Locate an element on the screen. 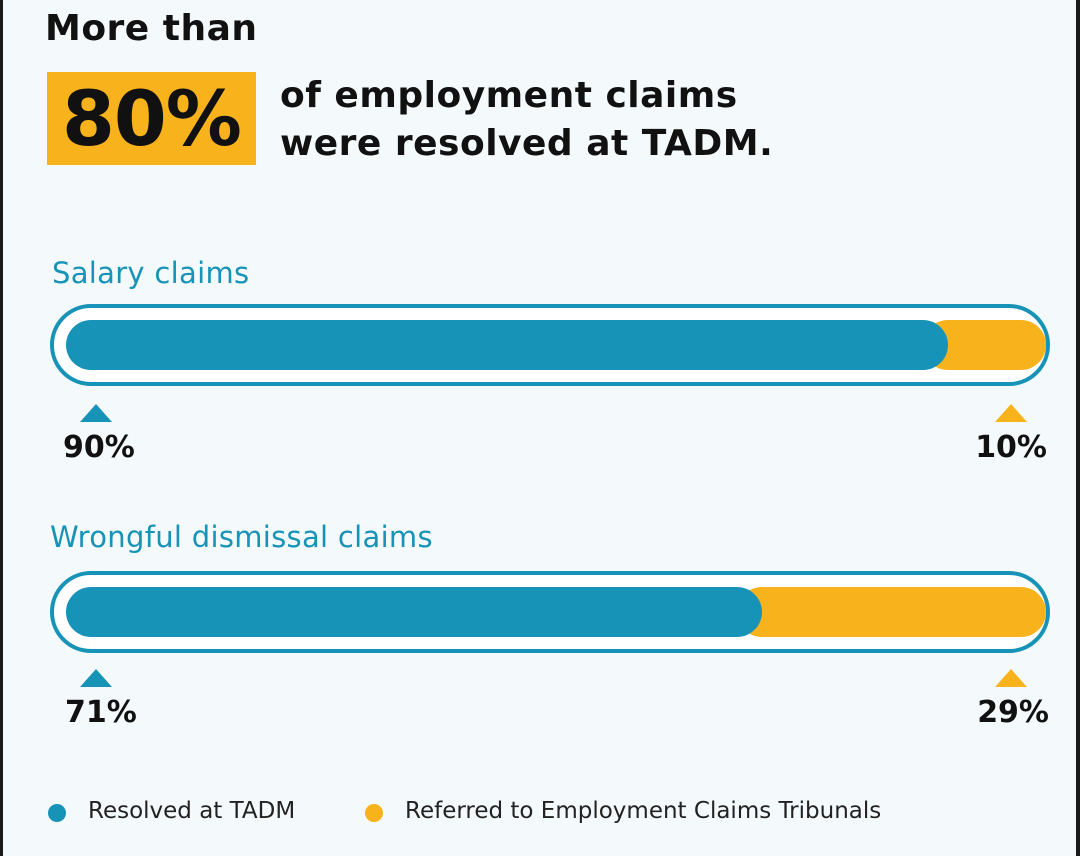 Image resolution: width=1080 pixels, height=856 pixels. label-resolved-salary: 90% is located at coordinates (99, 447).